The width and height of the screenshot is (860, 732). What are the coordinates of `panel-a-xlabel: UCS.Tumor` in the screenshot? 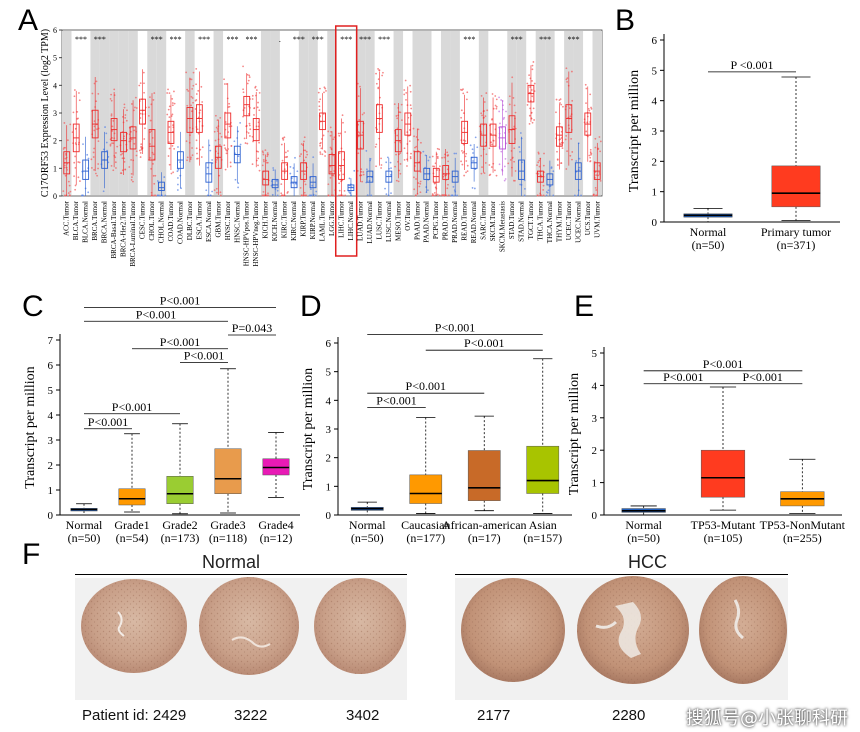 It's located at (588, 217).